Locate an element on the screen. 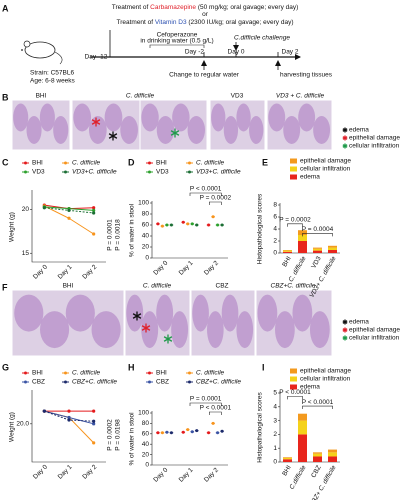 This screenshot has width=404, height=500. text: (50 mg/kg; oral gavage; every day) is located at coordinates (247, 7).